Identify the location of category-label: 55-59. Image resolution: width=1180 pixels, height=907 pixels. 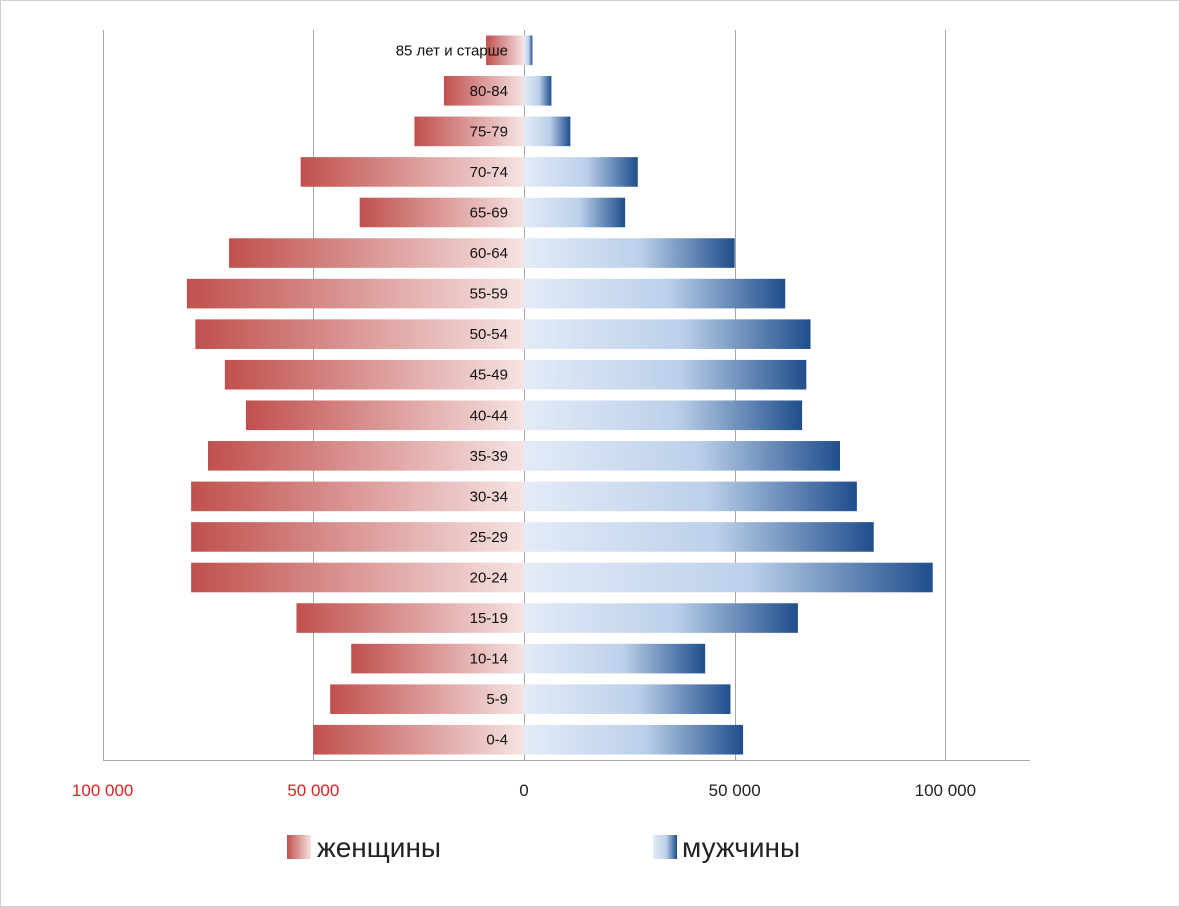
(489, 294).